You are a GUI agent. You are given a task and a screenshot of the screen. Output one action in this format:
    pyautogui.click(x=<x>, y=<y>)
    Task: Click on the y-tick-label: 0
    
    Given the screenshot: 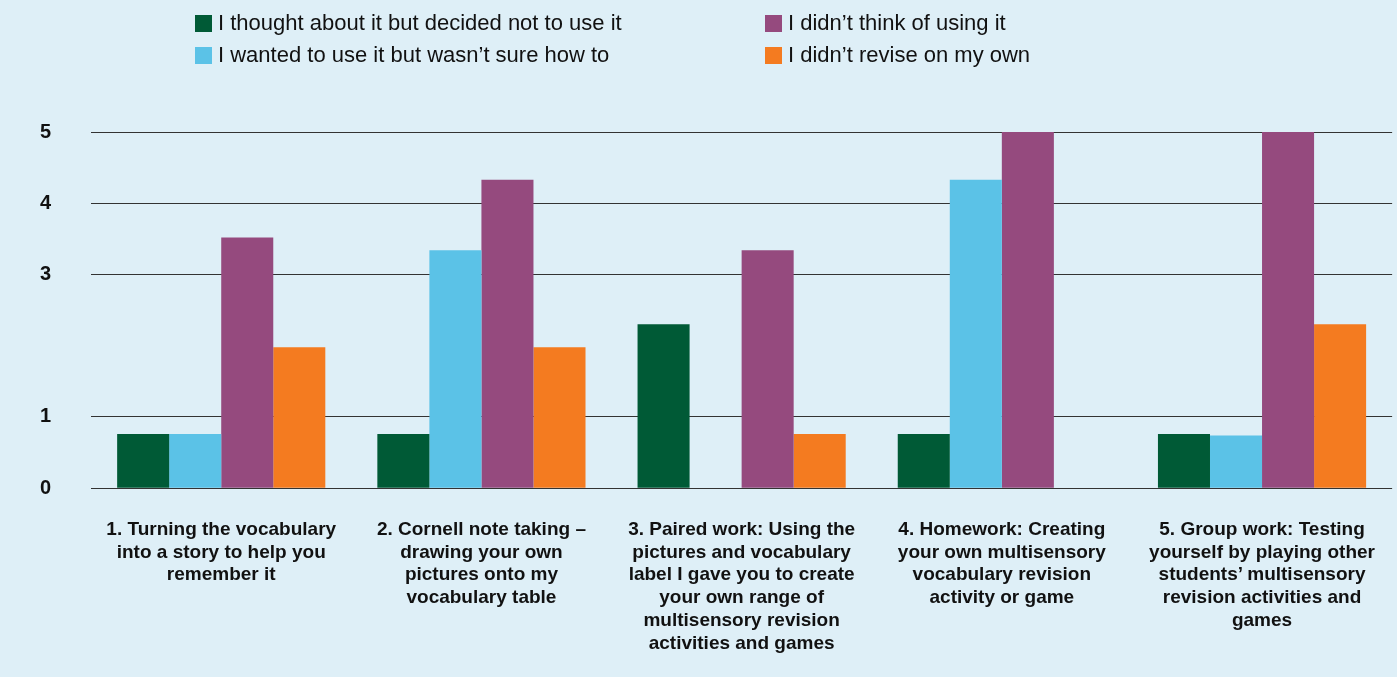 What is the action you would take?
    pyautogui.click(x=46, y=486)
    